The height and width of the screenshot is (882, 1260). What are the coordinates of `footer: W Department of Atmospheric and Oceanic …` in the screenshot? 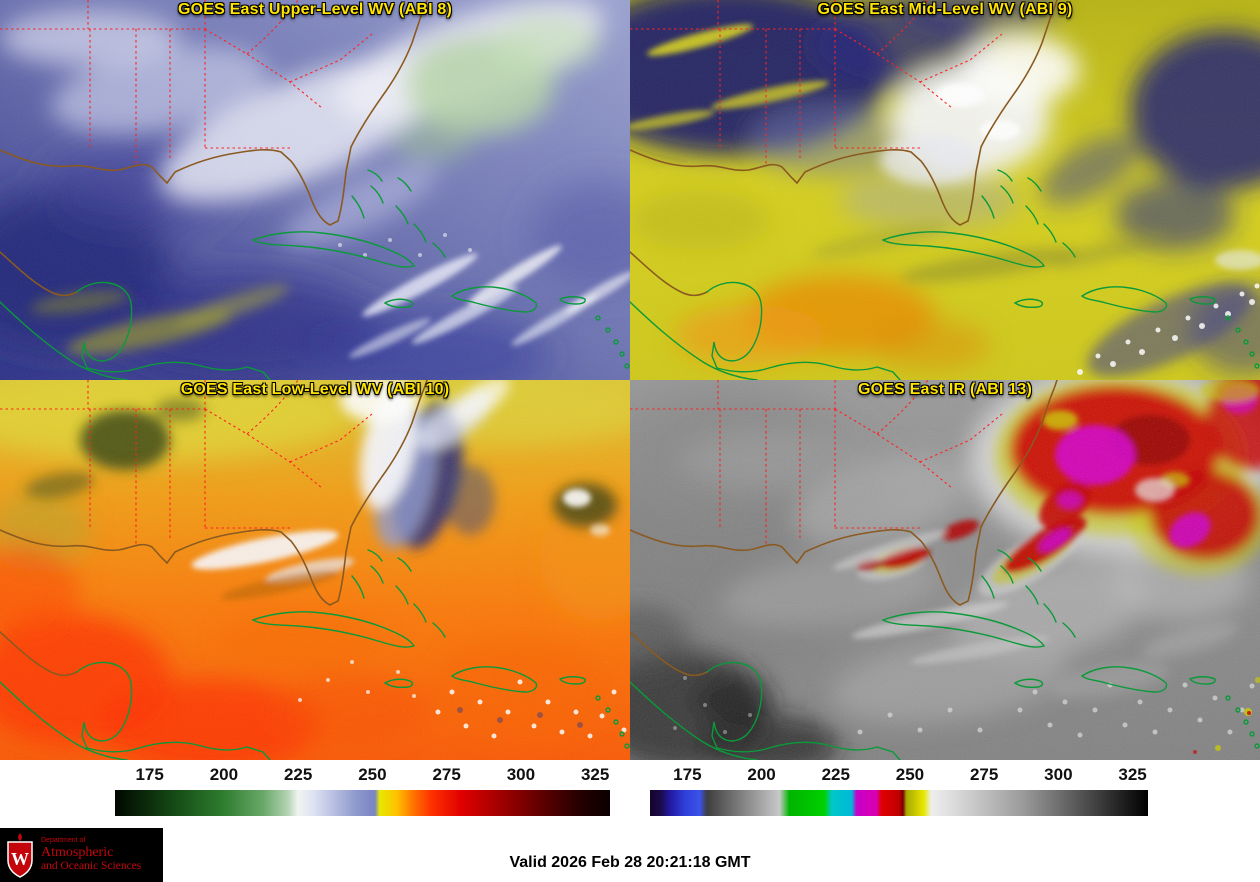 It's located at (630, 855).